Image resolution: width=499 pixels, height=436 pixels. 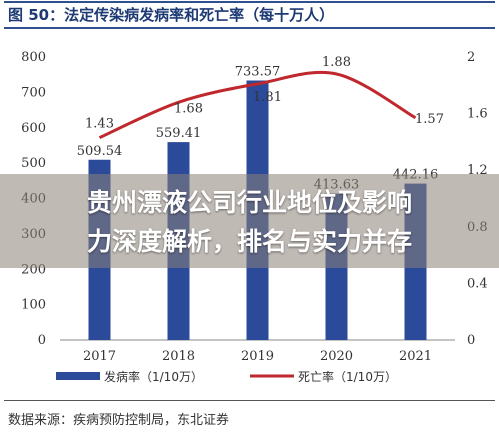 What do you see at coordinates (188, 108) in the screenshot?
I see `line-value-label: 1.68` at bounding box center [188, 108].